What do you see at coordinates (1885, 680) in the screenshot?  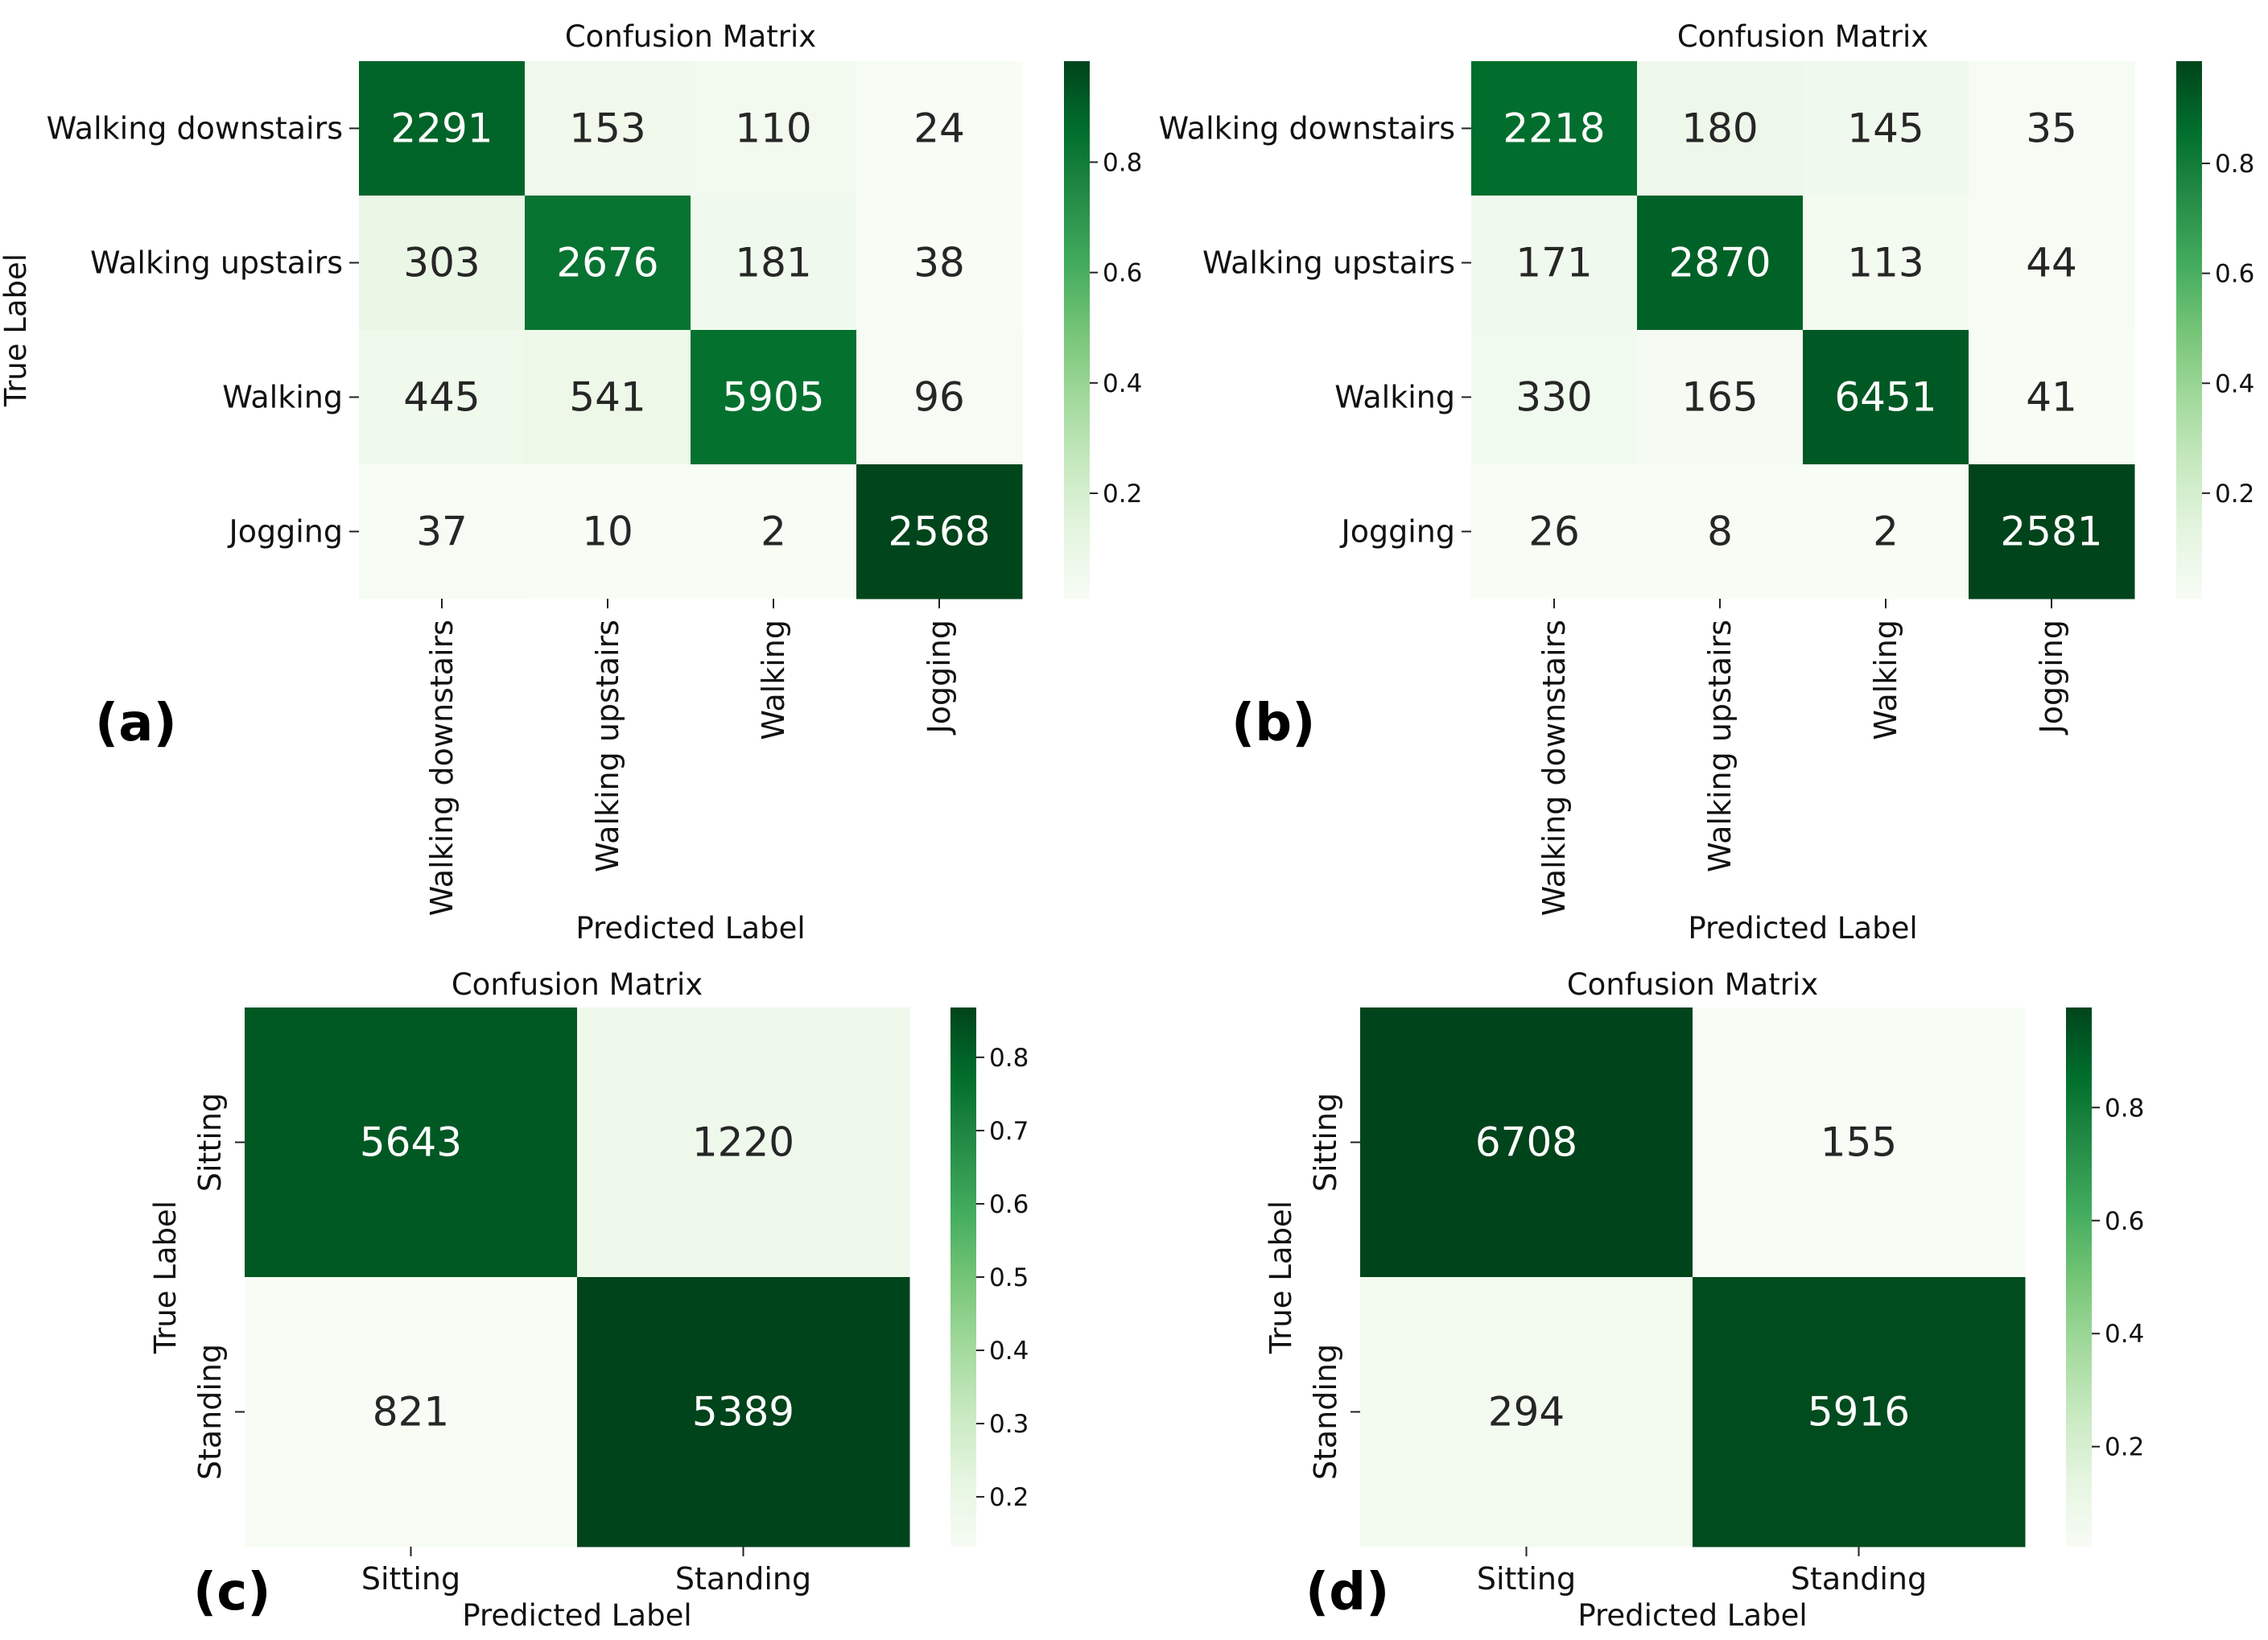 I see `x-tick-label: Walking` at bounding box center [1885, 680].